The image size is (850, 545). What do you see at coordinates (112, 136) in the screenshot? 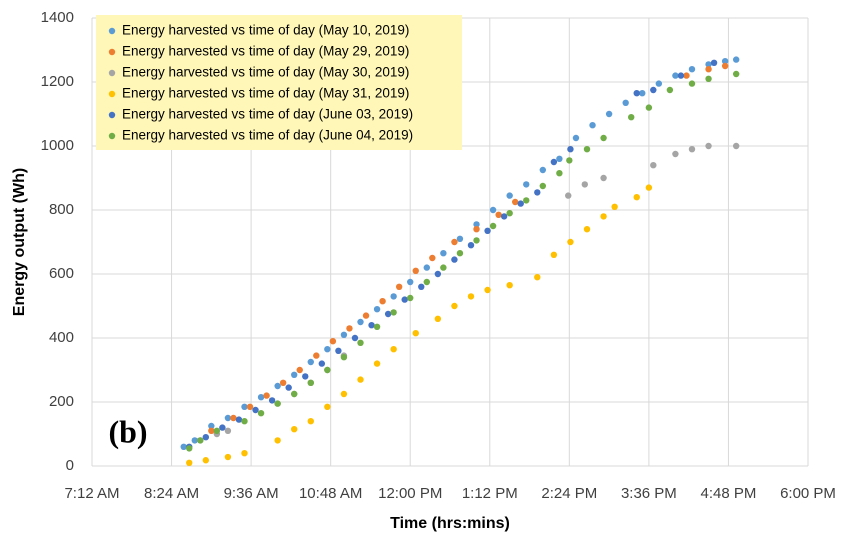
I see `legend-marker` at bounding box center [112, 136].